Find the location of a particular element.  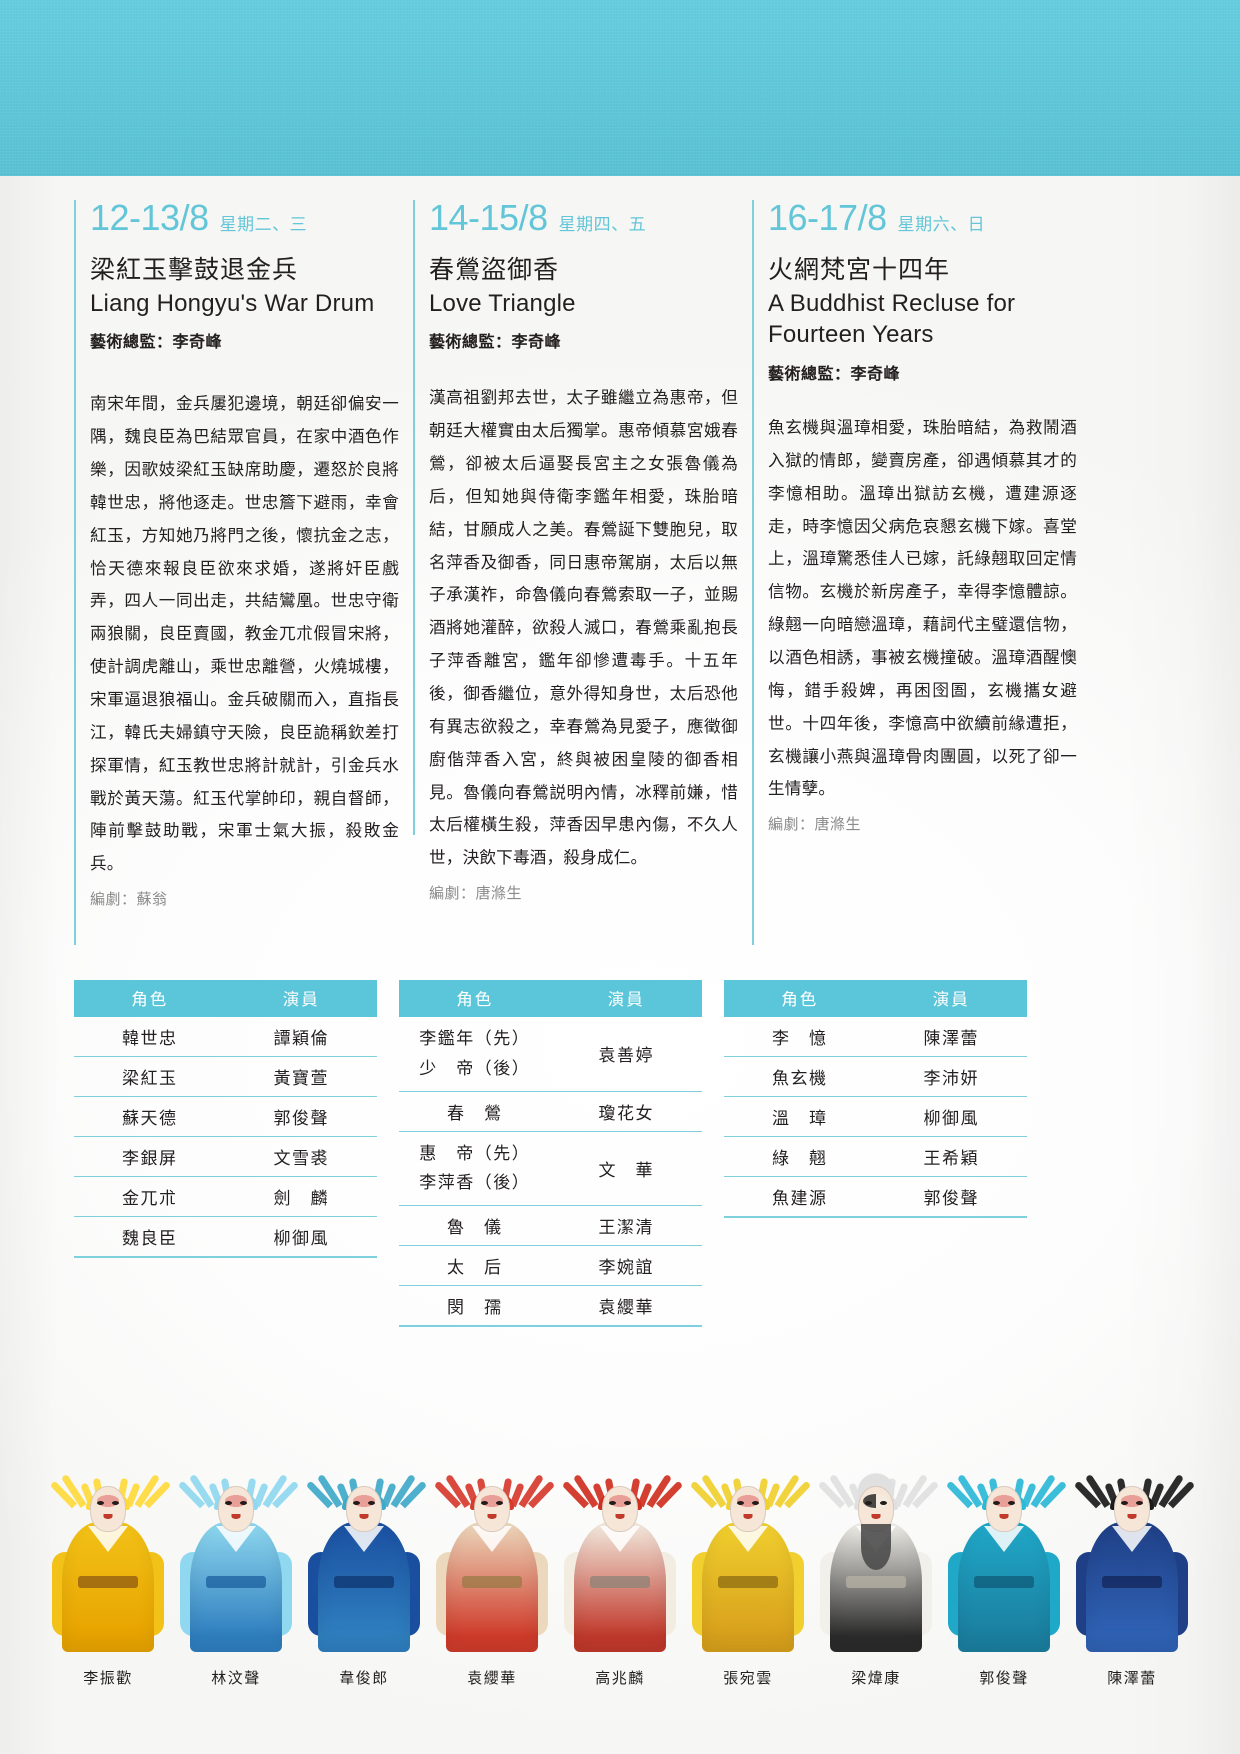

table-row: 李銀屏 文雪裘 is located at coordinates (225, 1156).